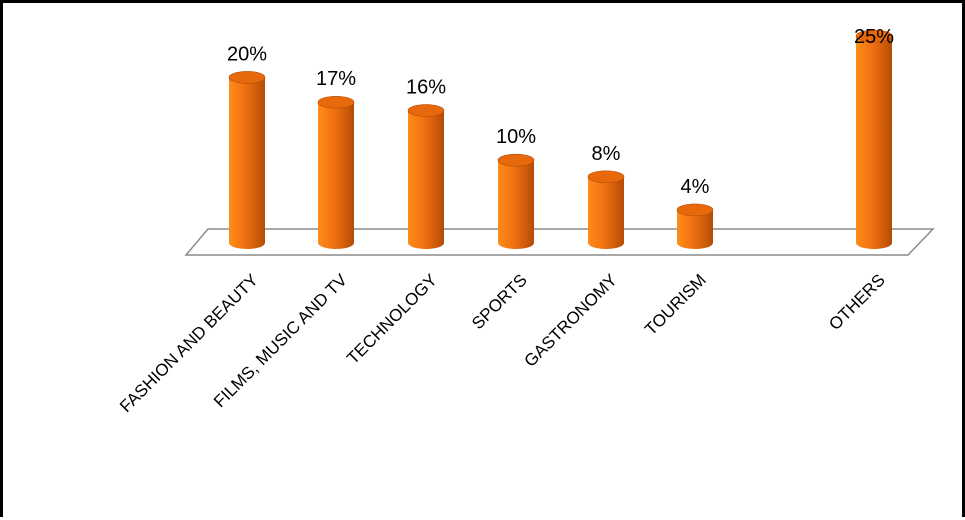  Describe the element at coordinates (516, 137) in the screenshot. I see `value-label: 10%` at that location.